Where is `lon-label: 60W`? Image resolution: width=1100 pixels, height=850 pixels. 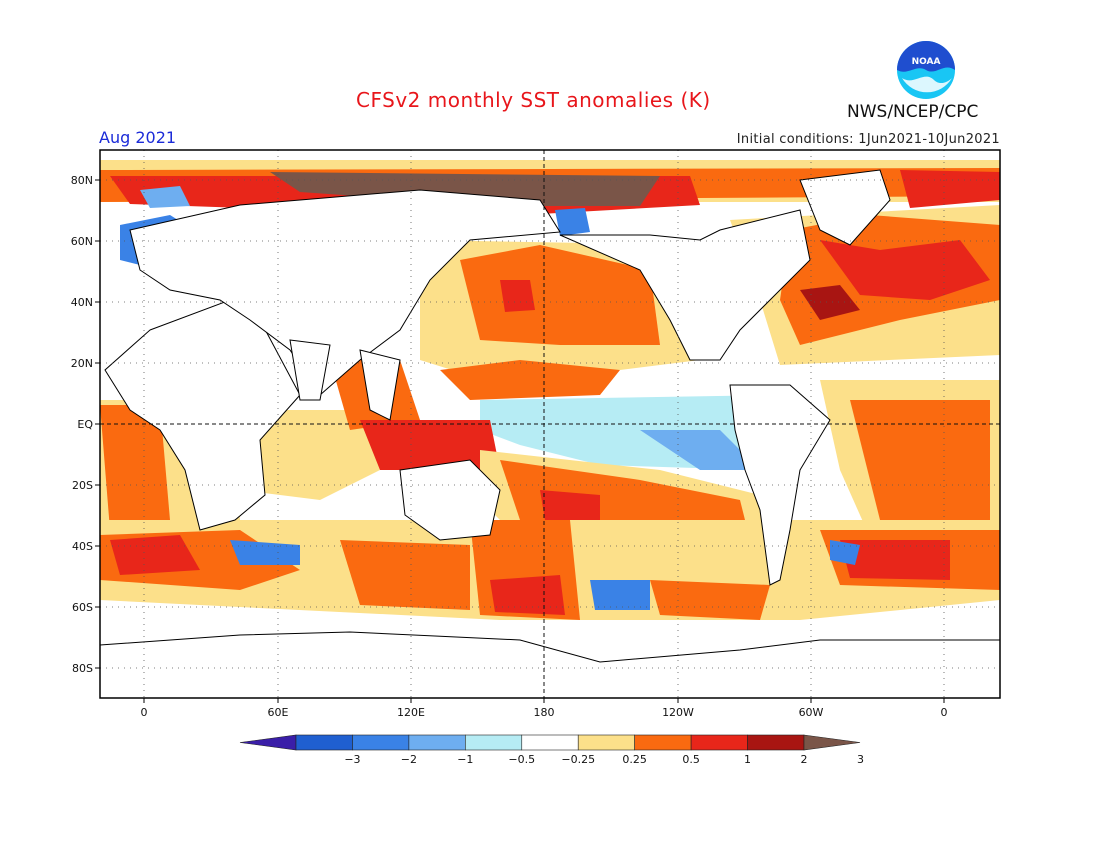 lon-label: 60W is located at coordinates (811, 712).